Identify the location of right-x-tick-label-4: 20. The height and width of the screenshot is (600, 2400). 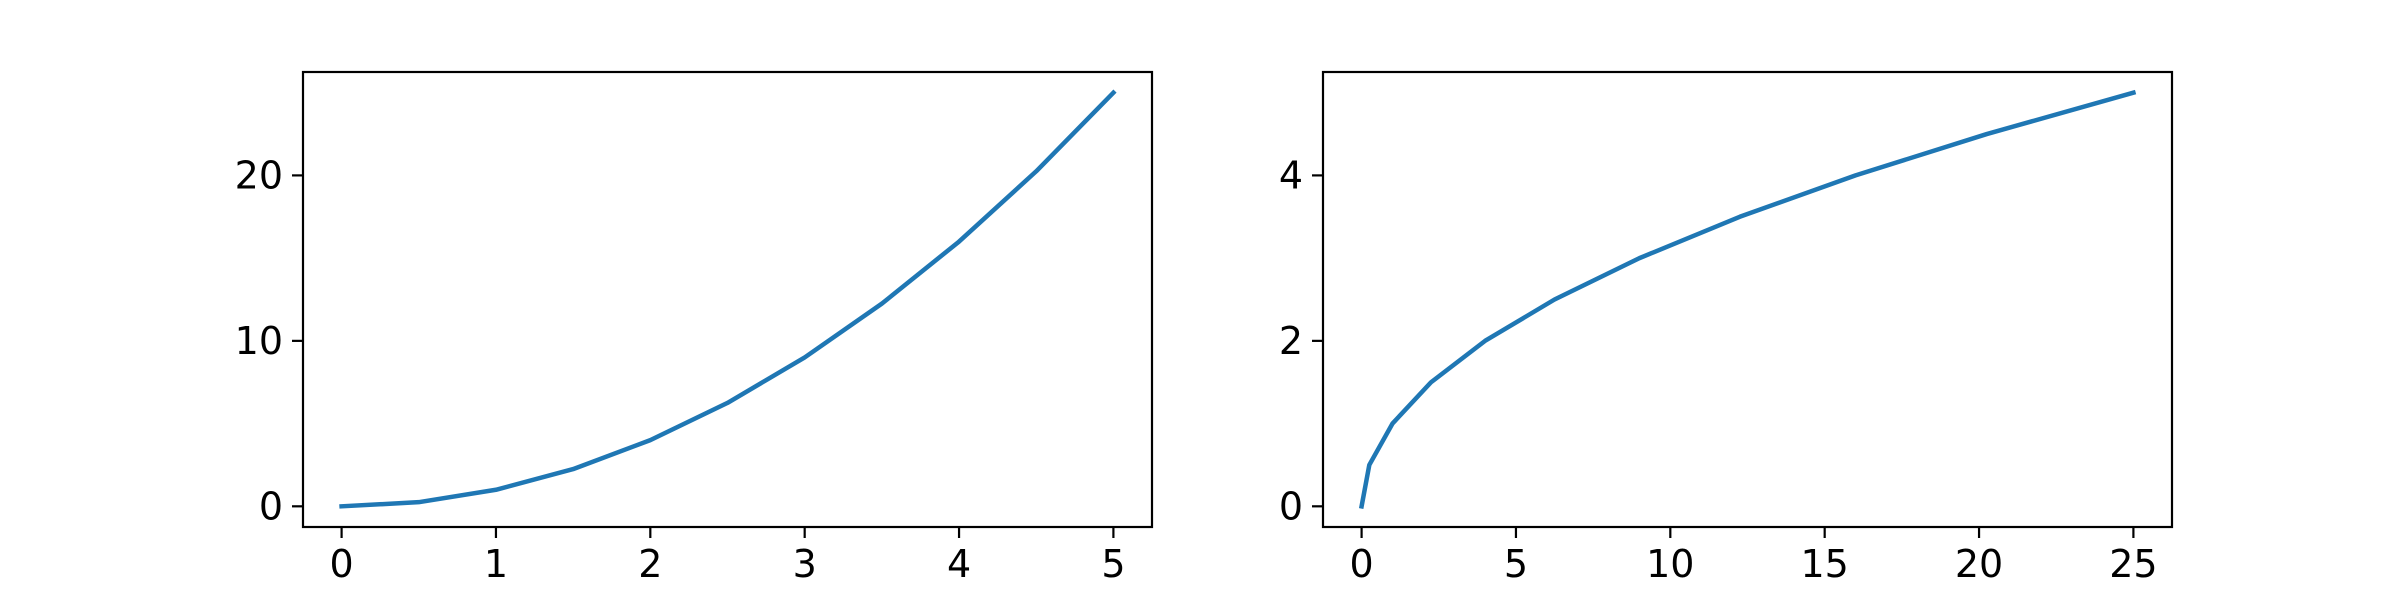
(1979, 564).